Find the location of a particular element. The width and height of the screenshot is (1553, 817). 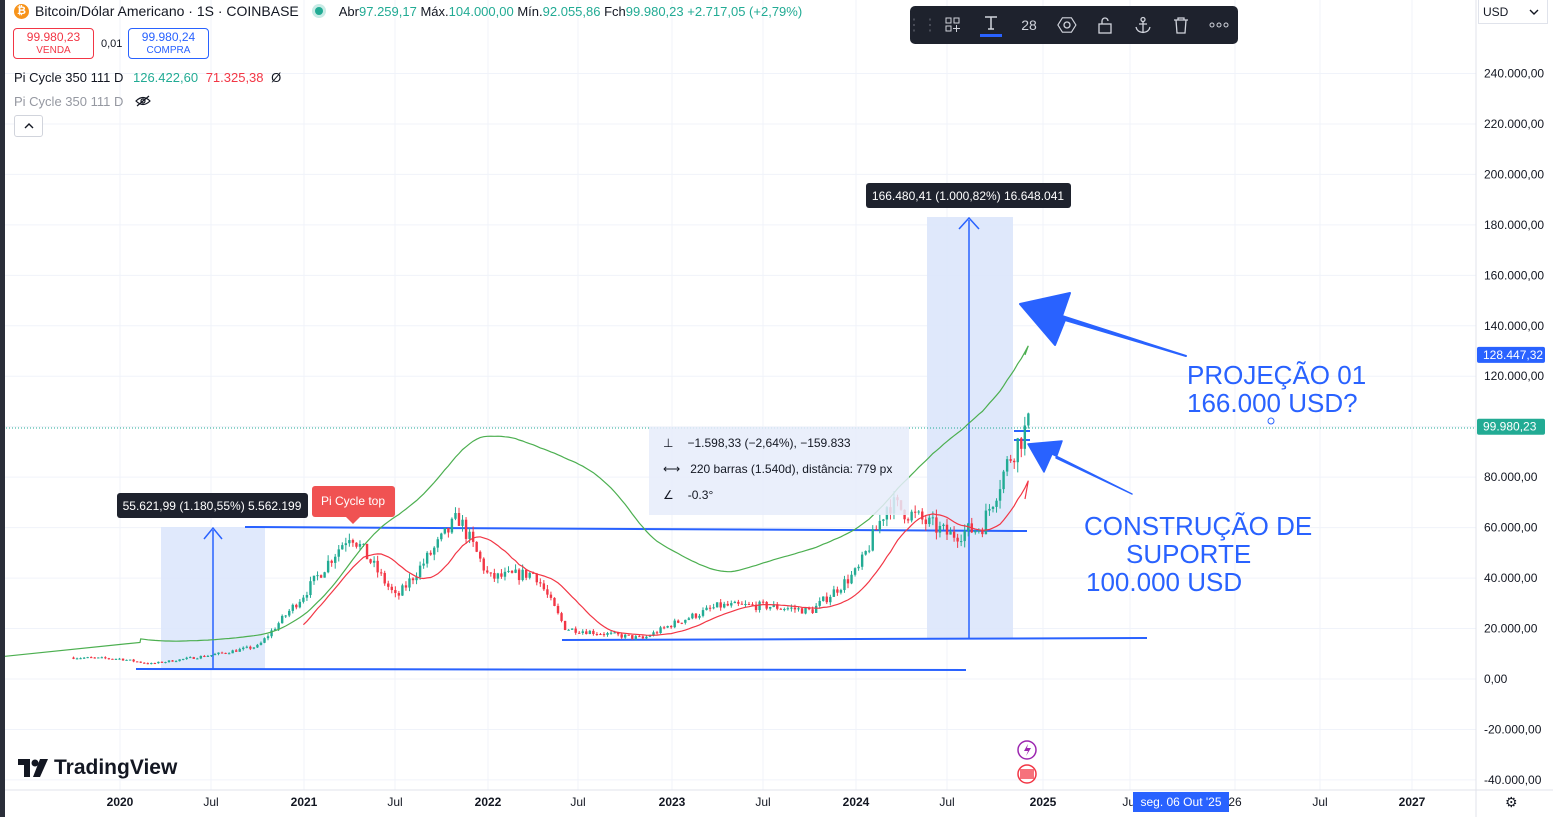

price-tick-label: 200.000,00 is located at coordinates (1514, 174).